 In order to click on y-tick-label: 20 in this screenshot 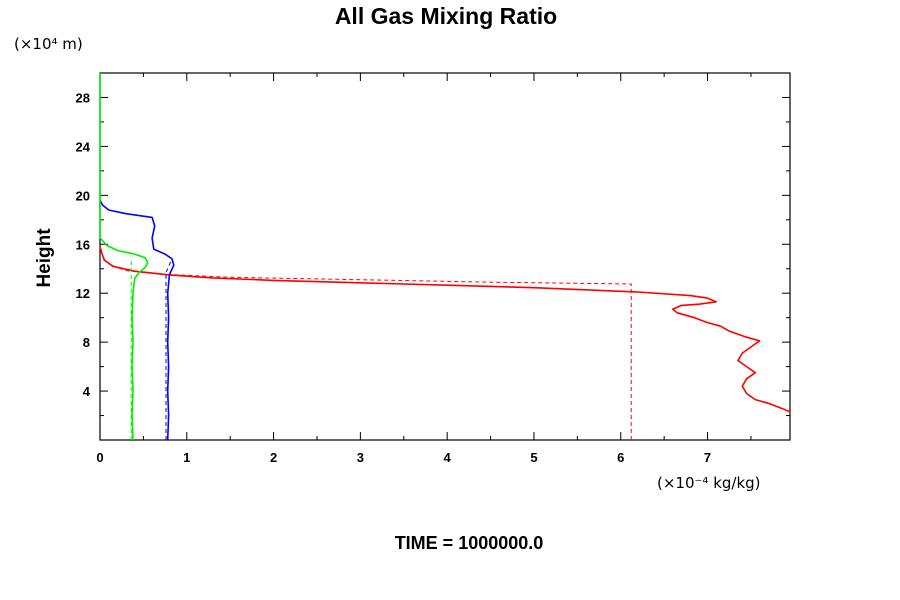, I will do `click(83, 195)`.